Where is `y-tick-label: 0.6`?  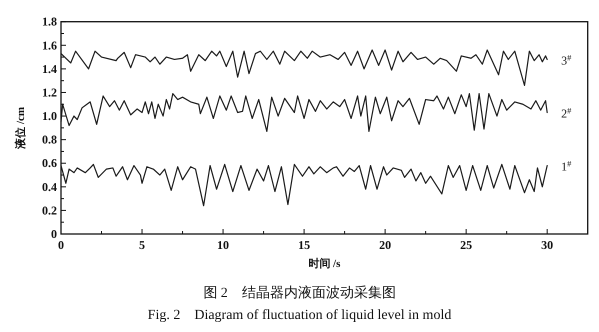
y-tick-label: 0.6 is located at coordinates (49, 163).